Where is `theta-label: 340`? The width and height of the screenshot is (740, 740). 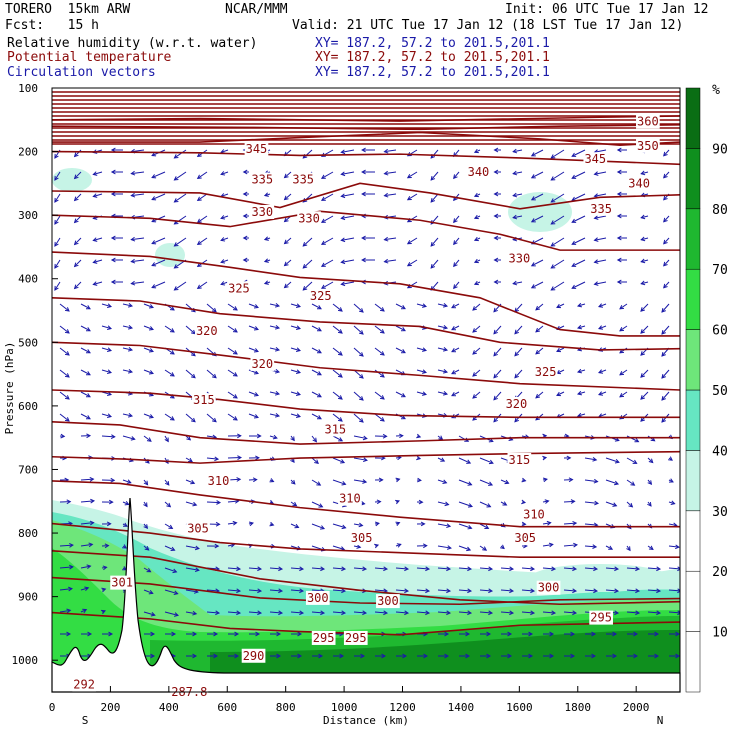 theta-label: 340 is located at coordinates (479, 172).